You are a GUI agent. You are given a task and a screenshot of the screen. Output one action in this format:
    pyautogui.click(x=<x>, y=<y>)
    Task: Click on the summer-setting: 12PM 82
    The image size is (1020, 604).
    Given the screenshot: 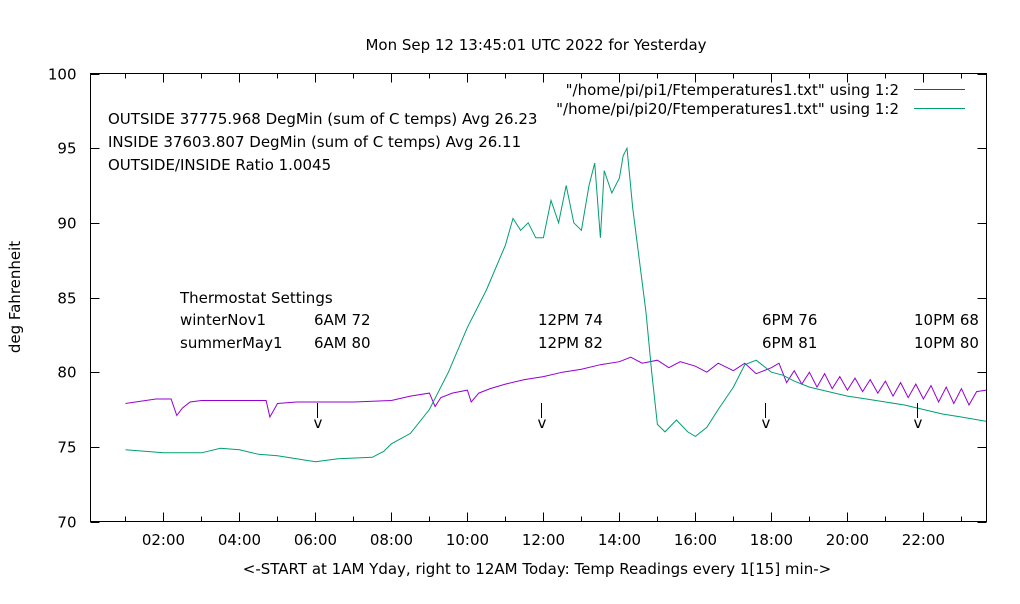 What is the action you would take?
    pyautogui.click(x=570, y=343)
    